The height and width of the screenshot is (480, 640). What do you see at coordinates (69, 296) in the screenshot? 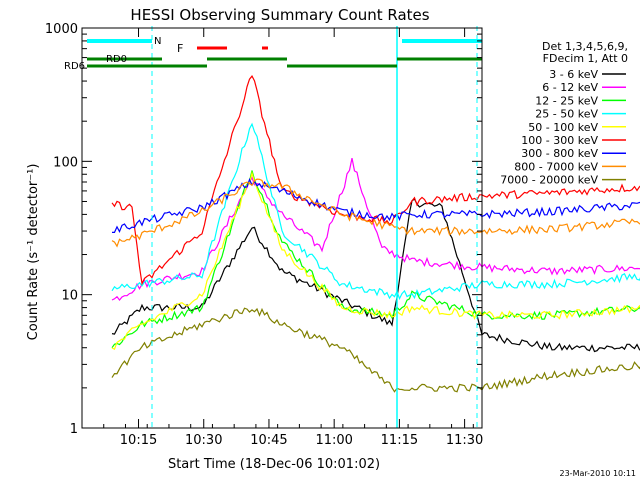
I see `y-tick-label-1: 10` at bounding box center [69, 296].